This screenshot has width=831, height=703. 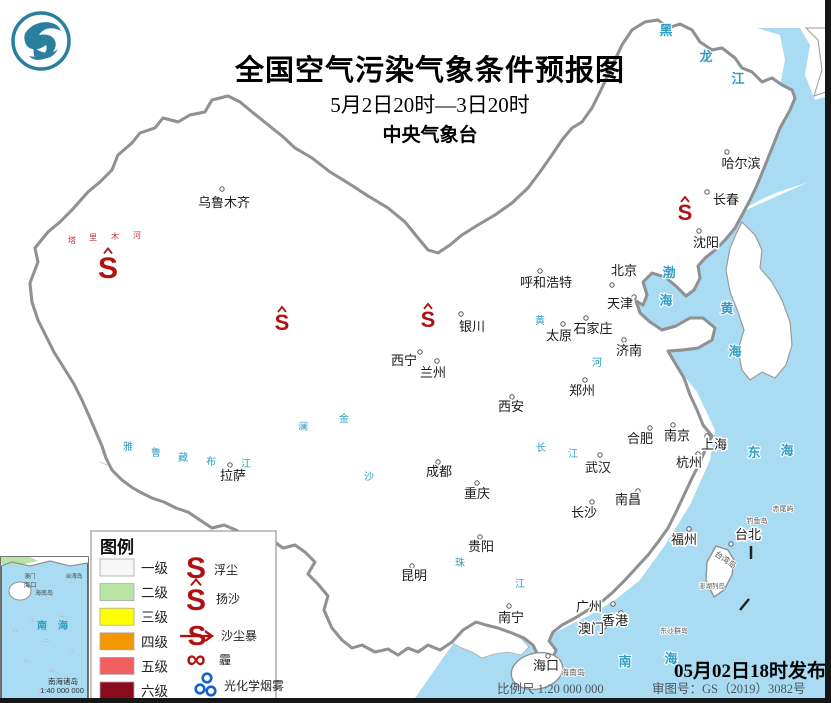 What do you see at coordinates (624, 270) in the screenshot?
I see `city-label: 北京` at bounding box center [624, 270].